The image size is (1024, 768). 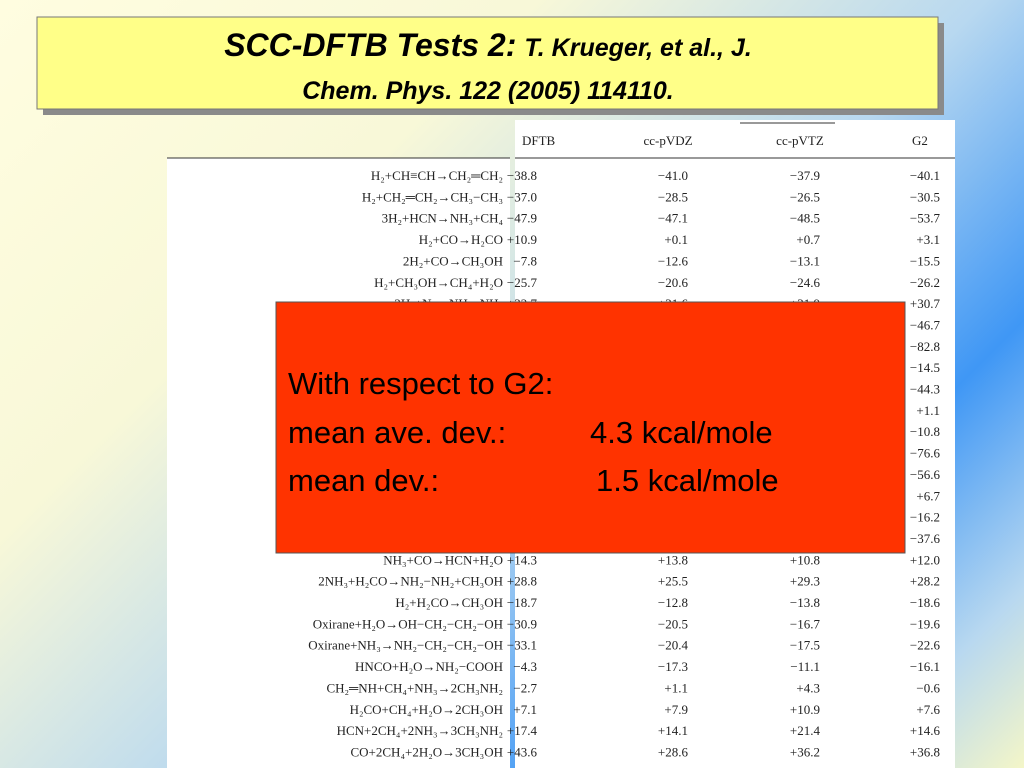 I want to click on cell-value: −10.8, so click(x=925, y=431).